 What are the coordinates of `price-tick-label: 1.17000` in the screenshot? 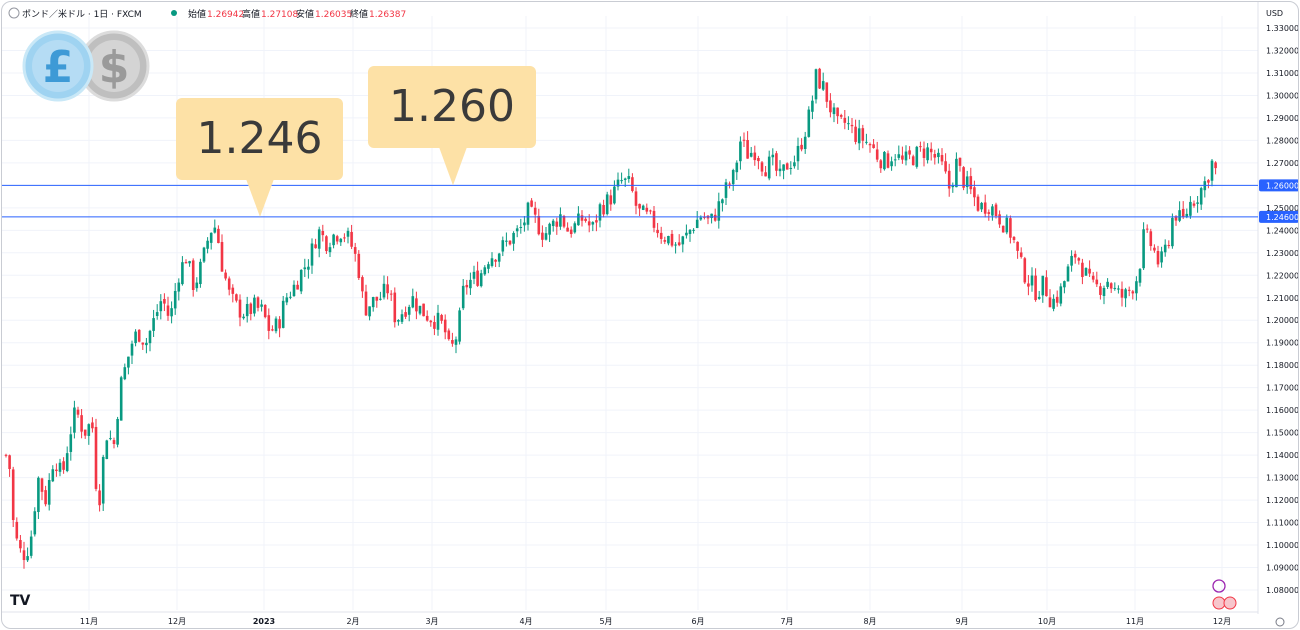 It's located at (1282, 388).